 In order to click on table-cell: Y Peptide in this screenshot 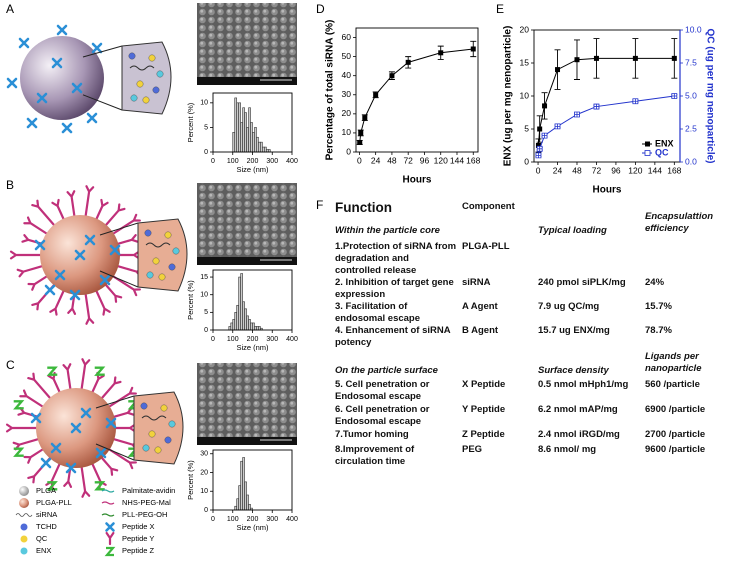, I will do `click(484, 409)`.